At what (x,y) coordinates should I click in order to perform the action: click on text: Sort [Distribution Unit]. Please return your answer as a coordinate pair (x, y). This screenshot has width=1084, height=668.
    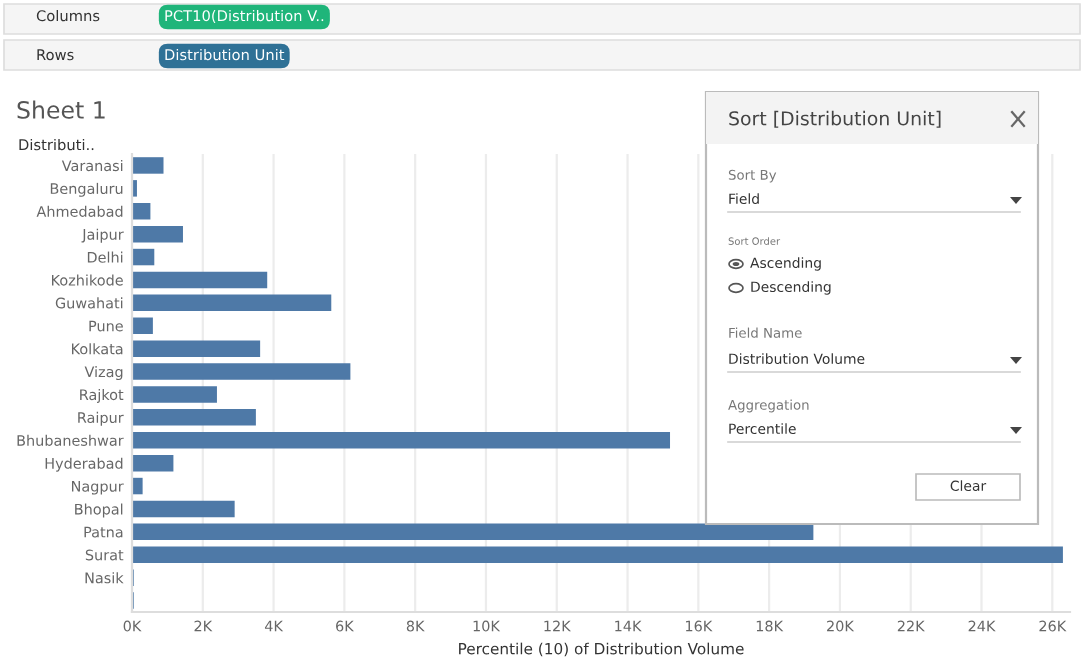
    Looking at the image, I should click on (835, 119).